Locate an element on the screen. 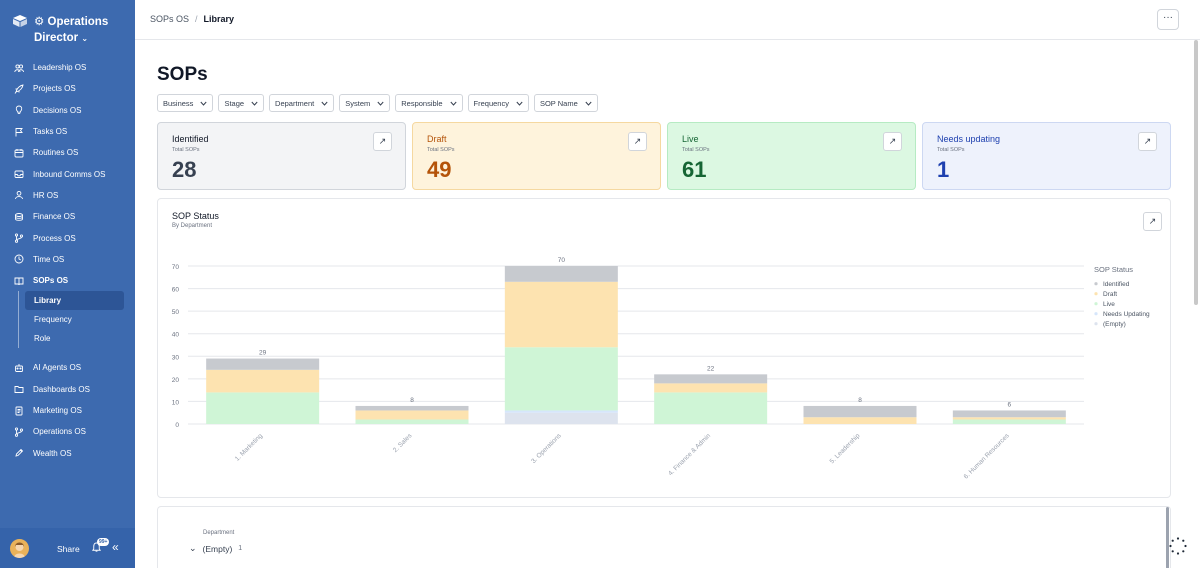  filter-frequency: Frequency is located at coordinates (498, 103).